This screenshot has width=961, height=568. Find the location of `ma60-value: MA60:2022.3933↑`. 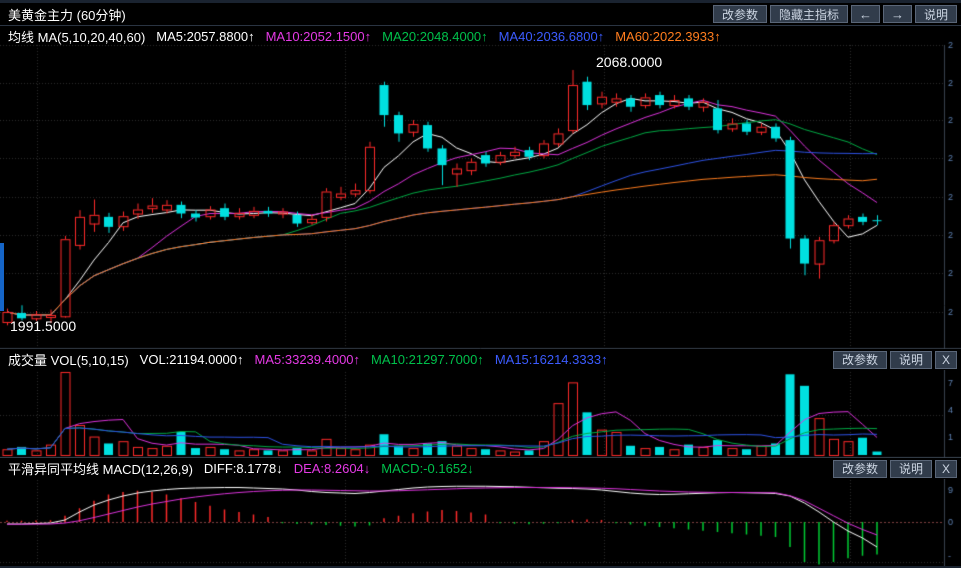

ma60-value: MA60:2022.3933↑ is located at coordinates (668, 36).